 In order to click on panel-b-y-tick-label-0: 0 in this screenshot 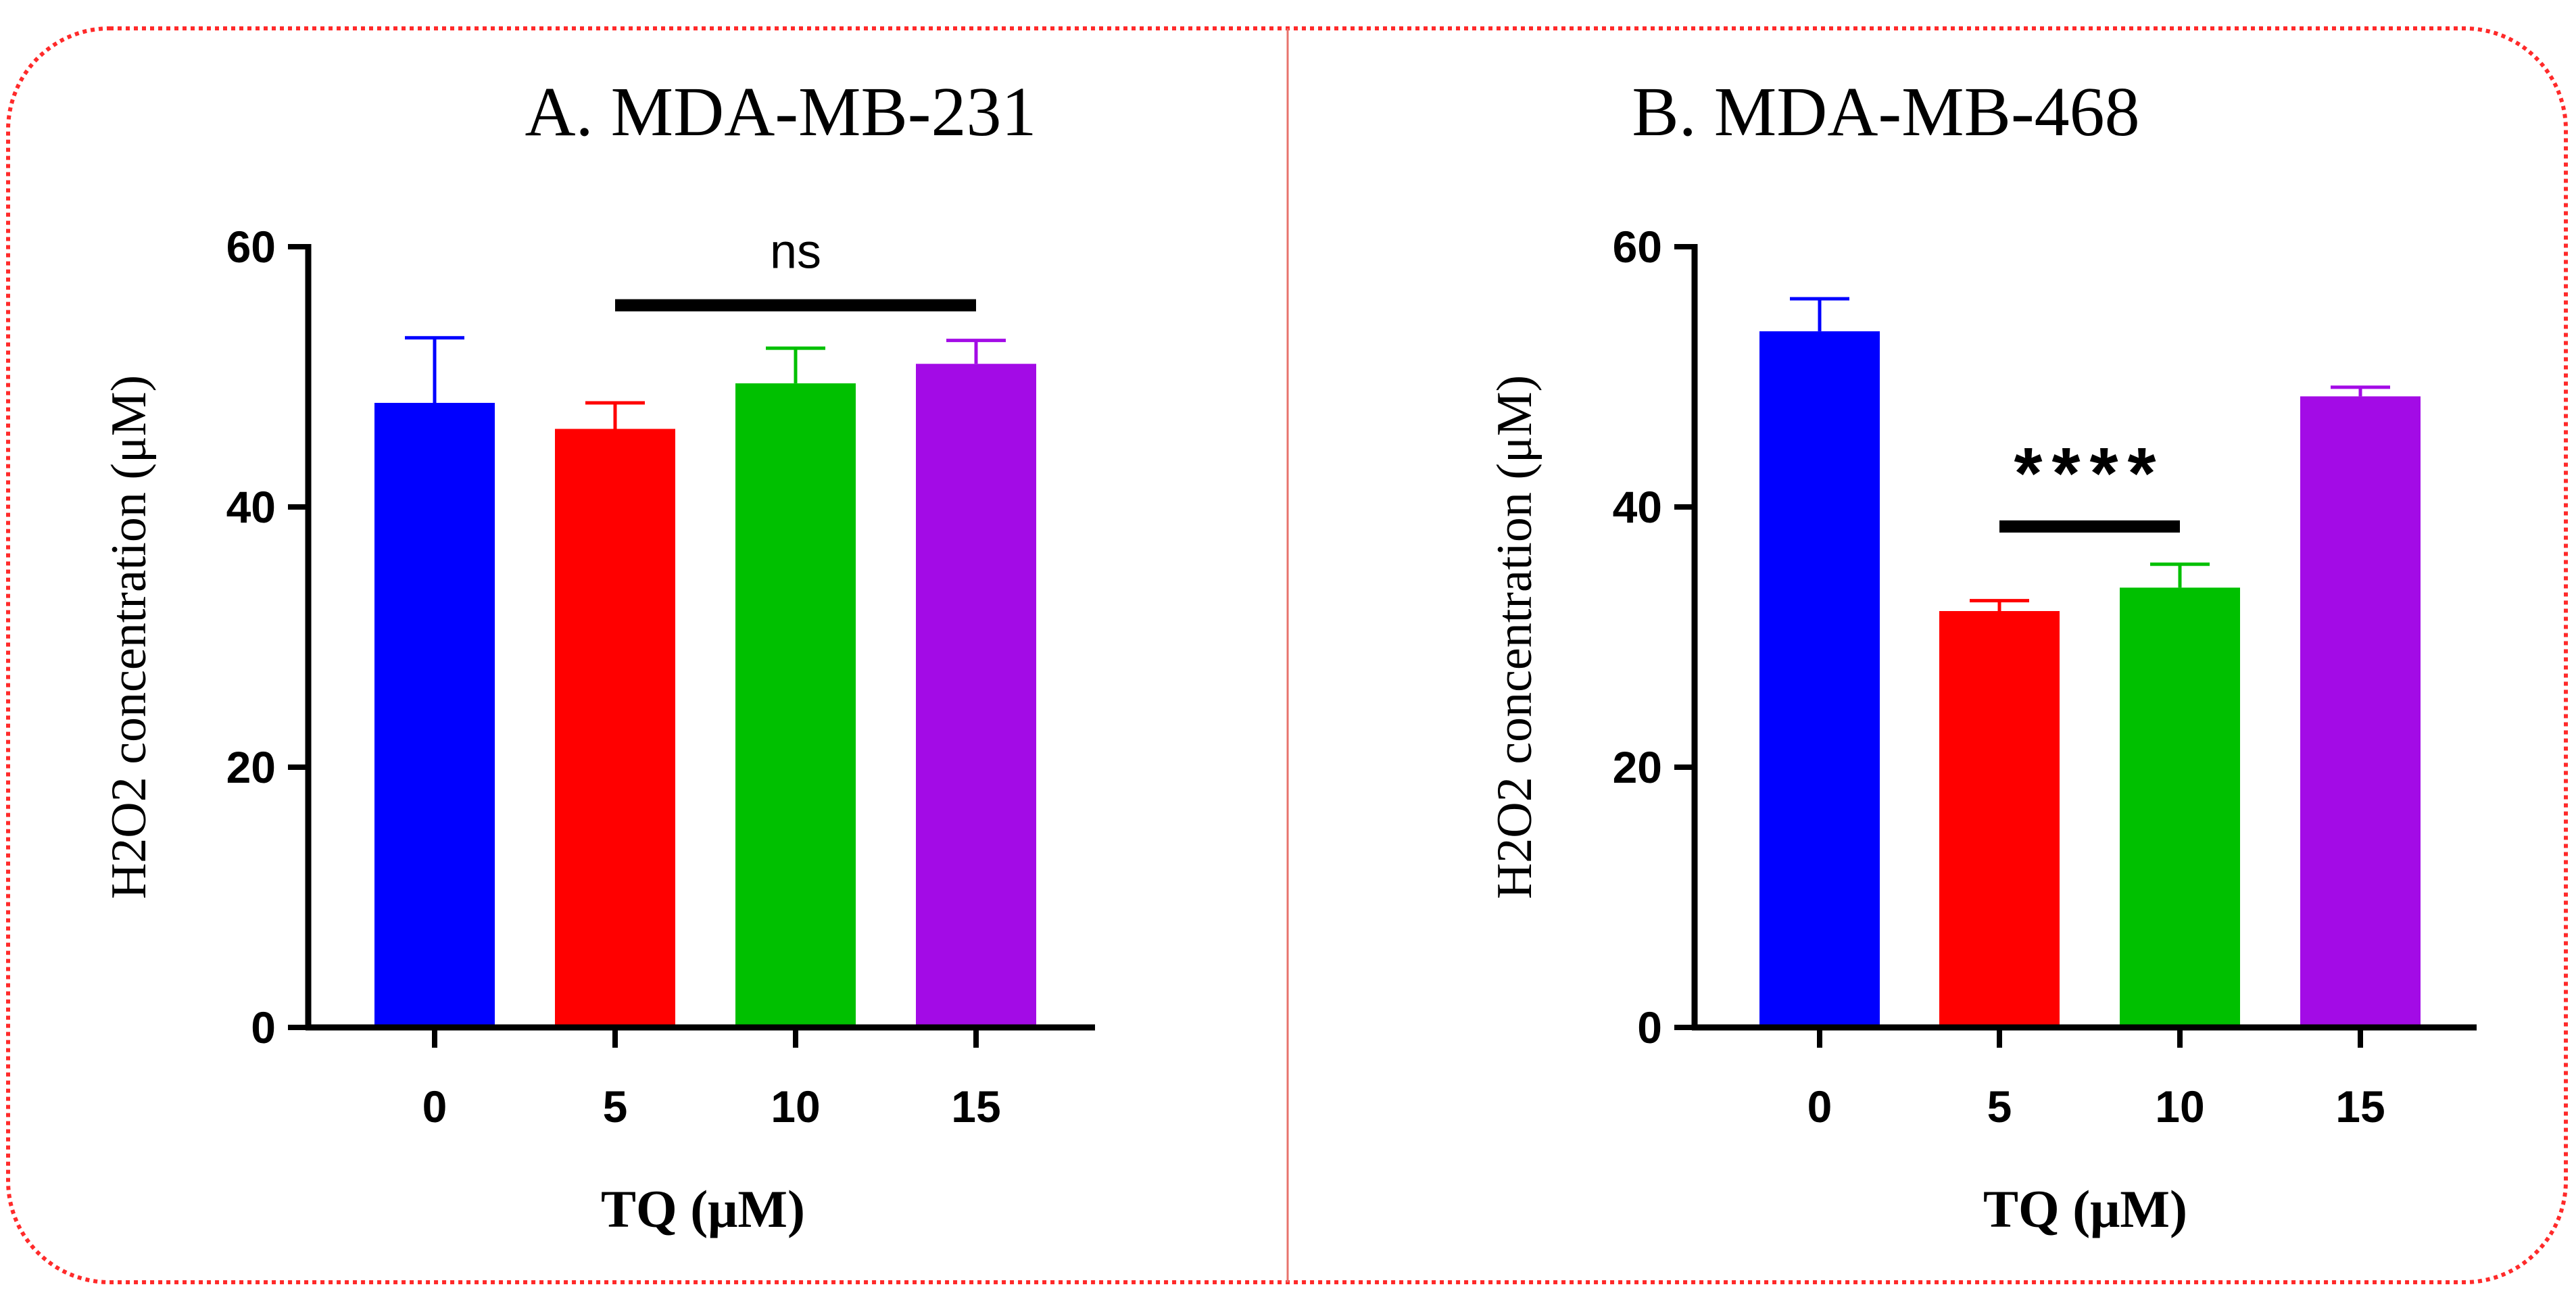, I will do `click(1649, 1027)`.